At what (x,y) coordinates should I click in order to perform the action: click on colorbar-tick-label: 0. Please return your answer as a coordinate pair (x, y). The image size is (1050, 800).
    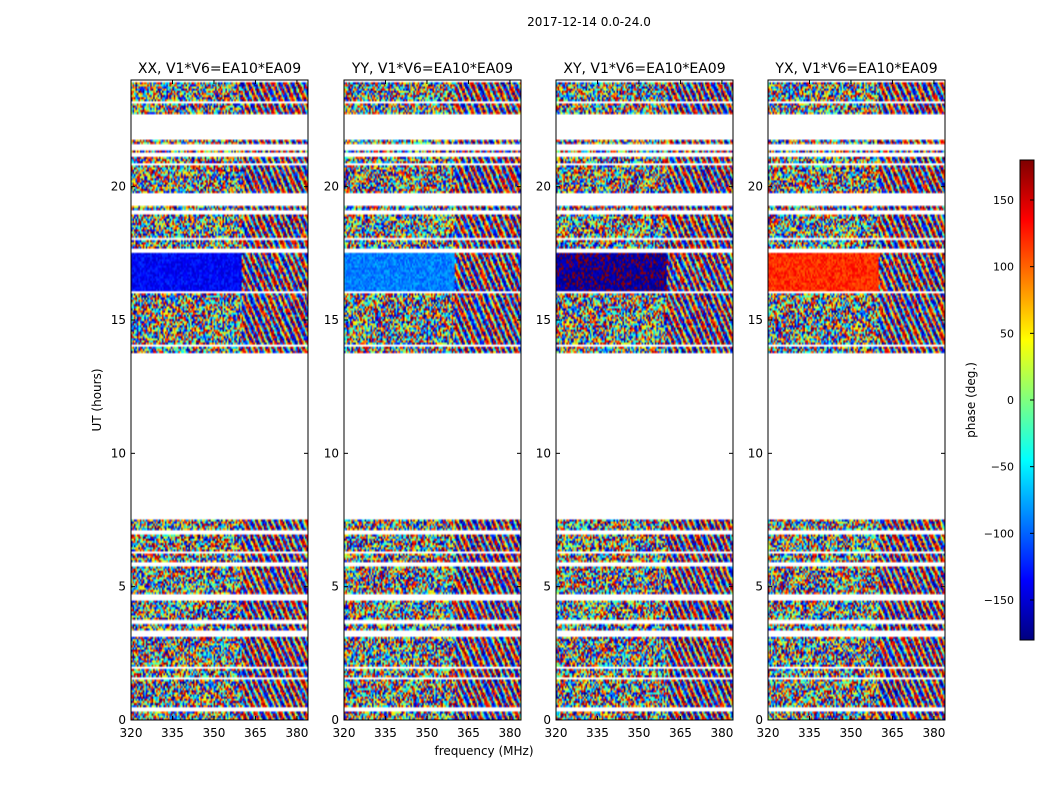
    Looking at the image, I should click on (1010, 400).